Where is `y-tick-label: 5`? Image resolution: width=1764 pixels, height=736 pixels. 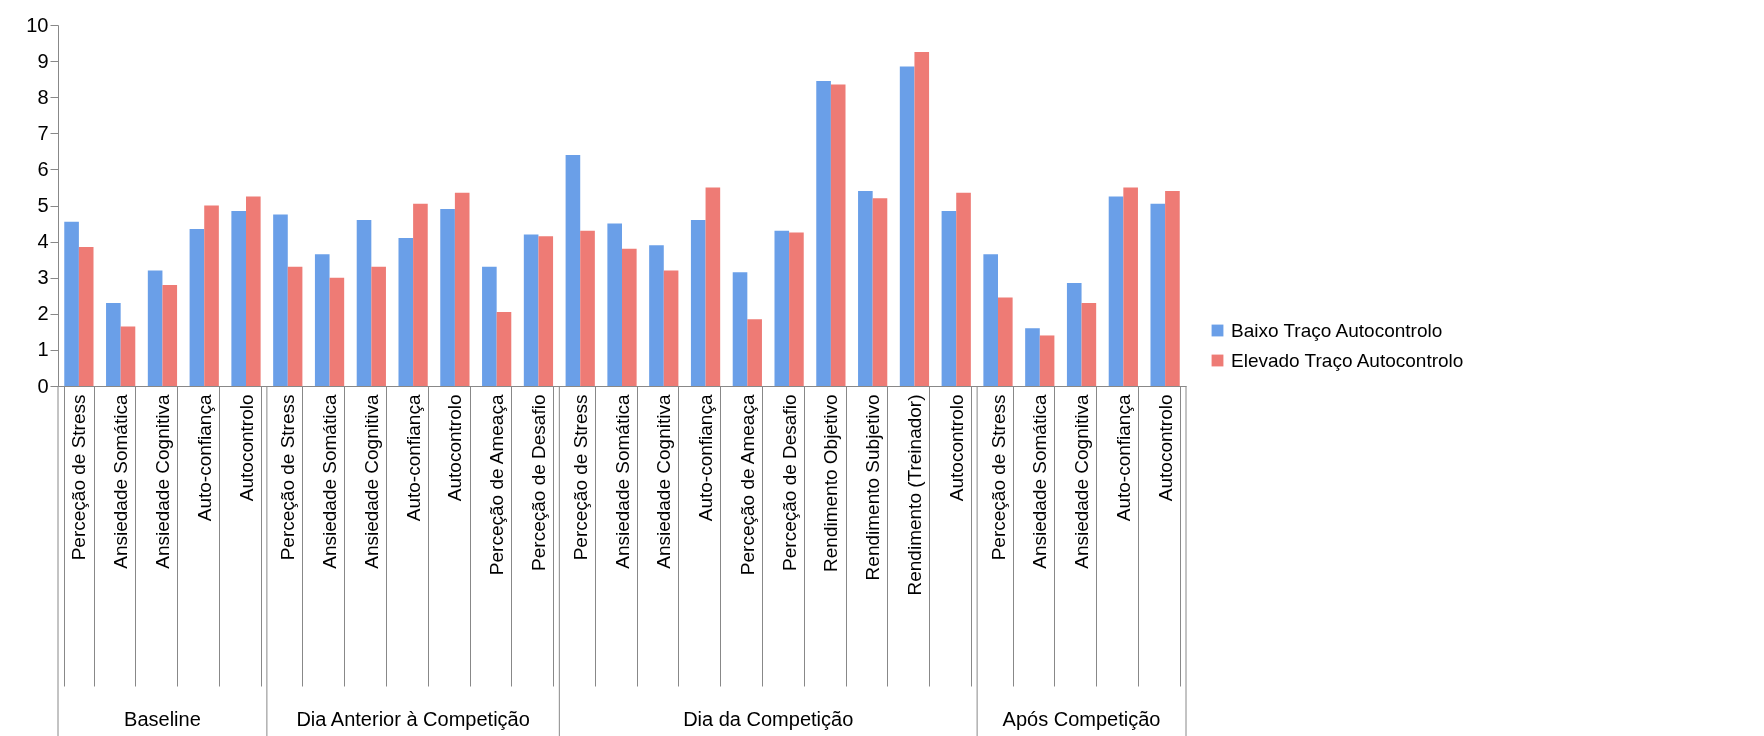
y-tick-label: 5 is located at coordinates (43, 205).